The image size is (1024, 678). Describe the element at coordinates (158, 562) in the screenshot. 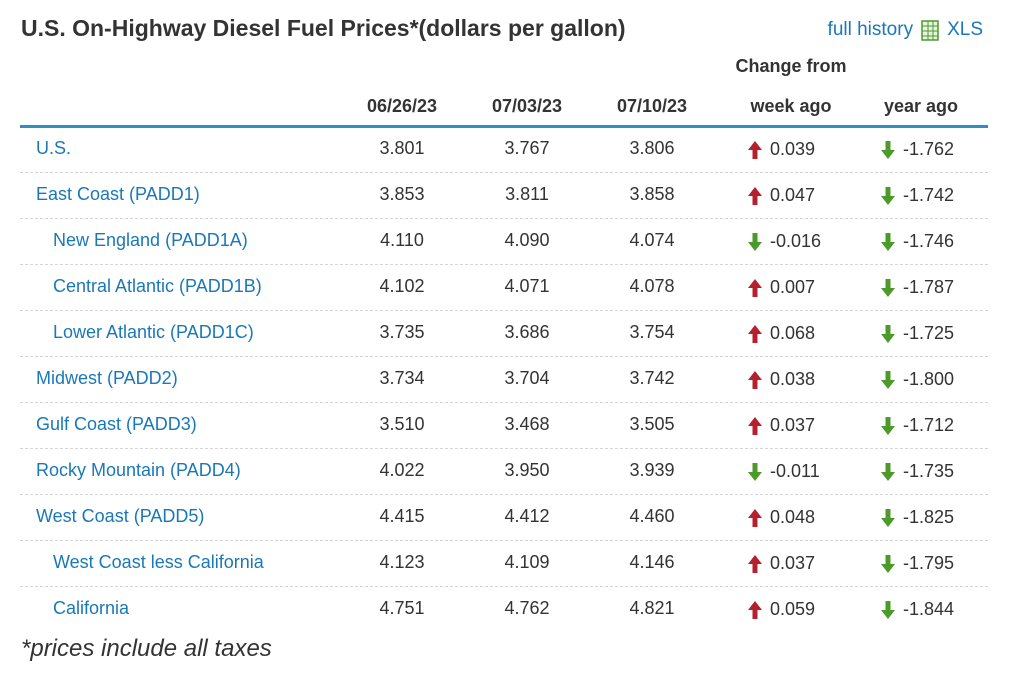

I see `region-link: West Coast less California` at that location.